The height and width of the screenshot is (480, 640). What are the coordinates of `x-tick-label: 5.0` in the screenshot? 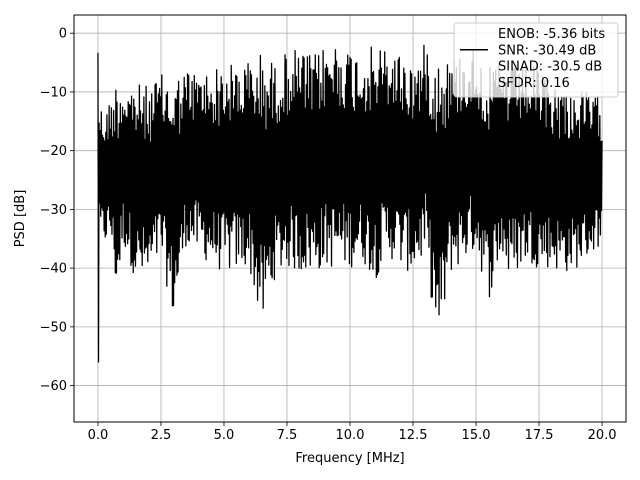 It's located at (224, 435).